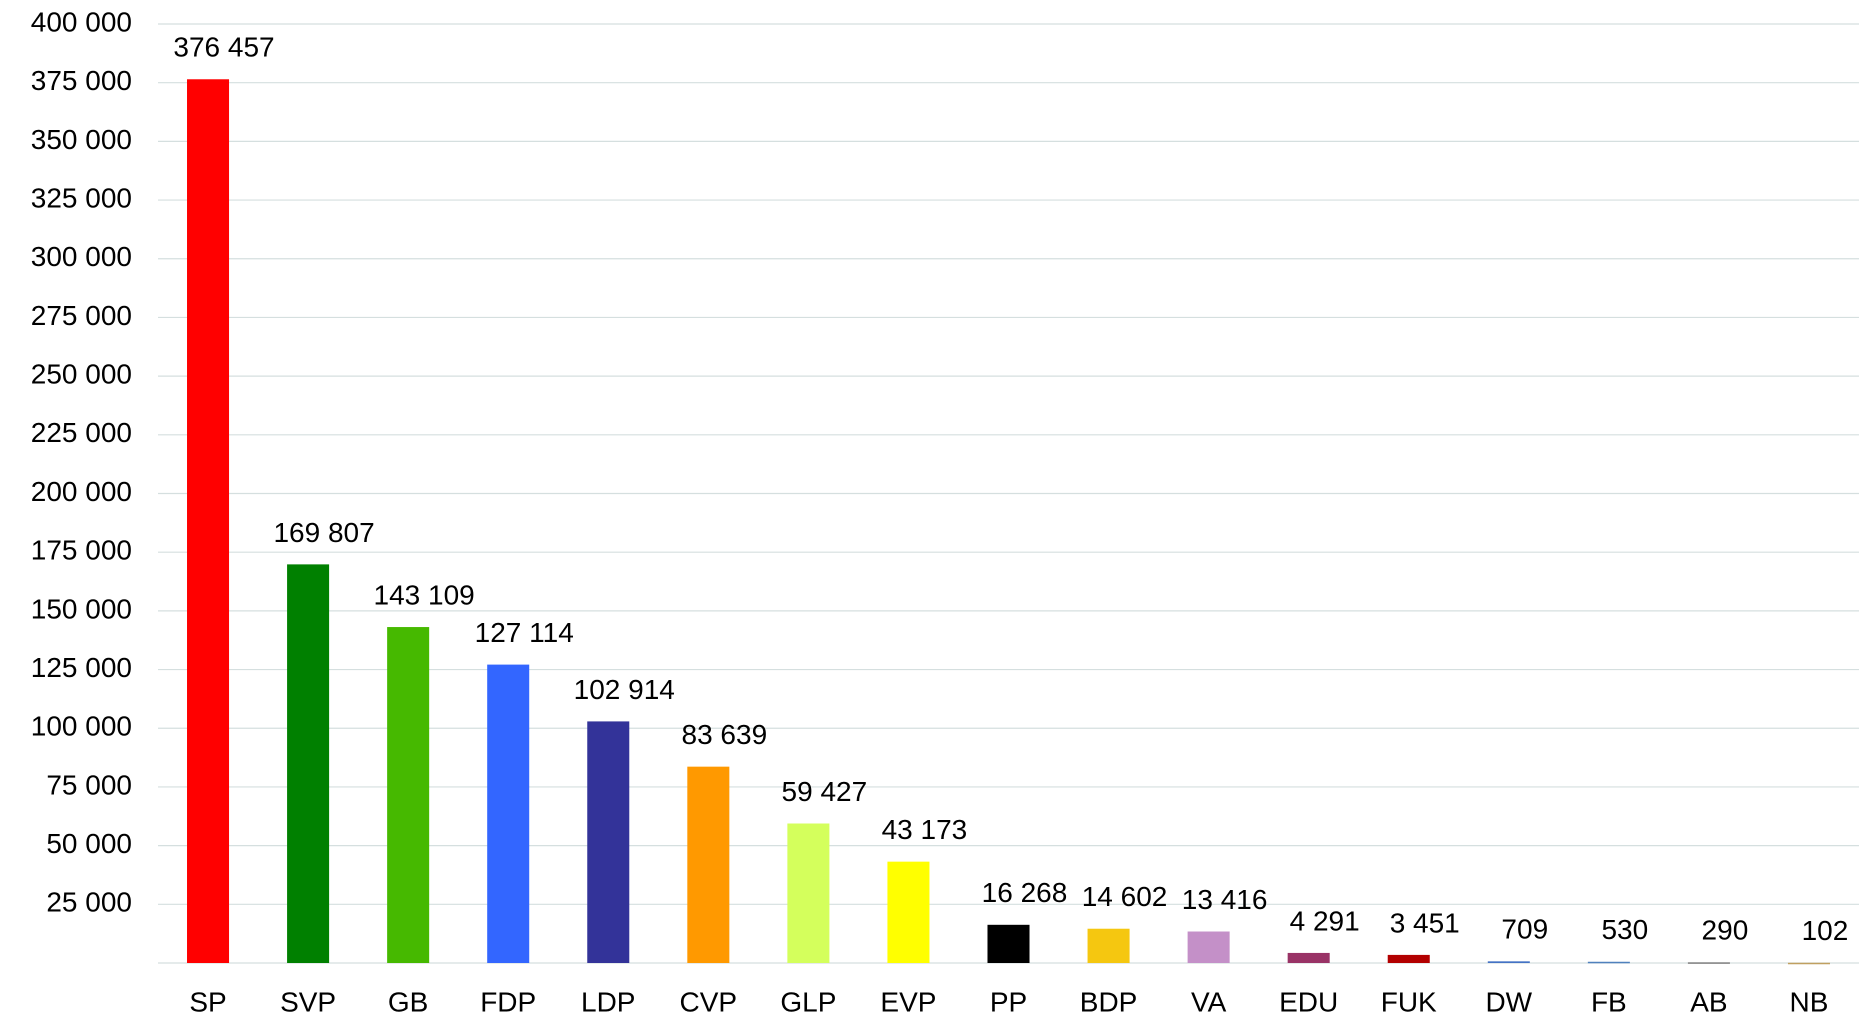  Describe the element at coordinates (81, 667) in the screenshot. I see `y-tick-label: 125 000` at that location.